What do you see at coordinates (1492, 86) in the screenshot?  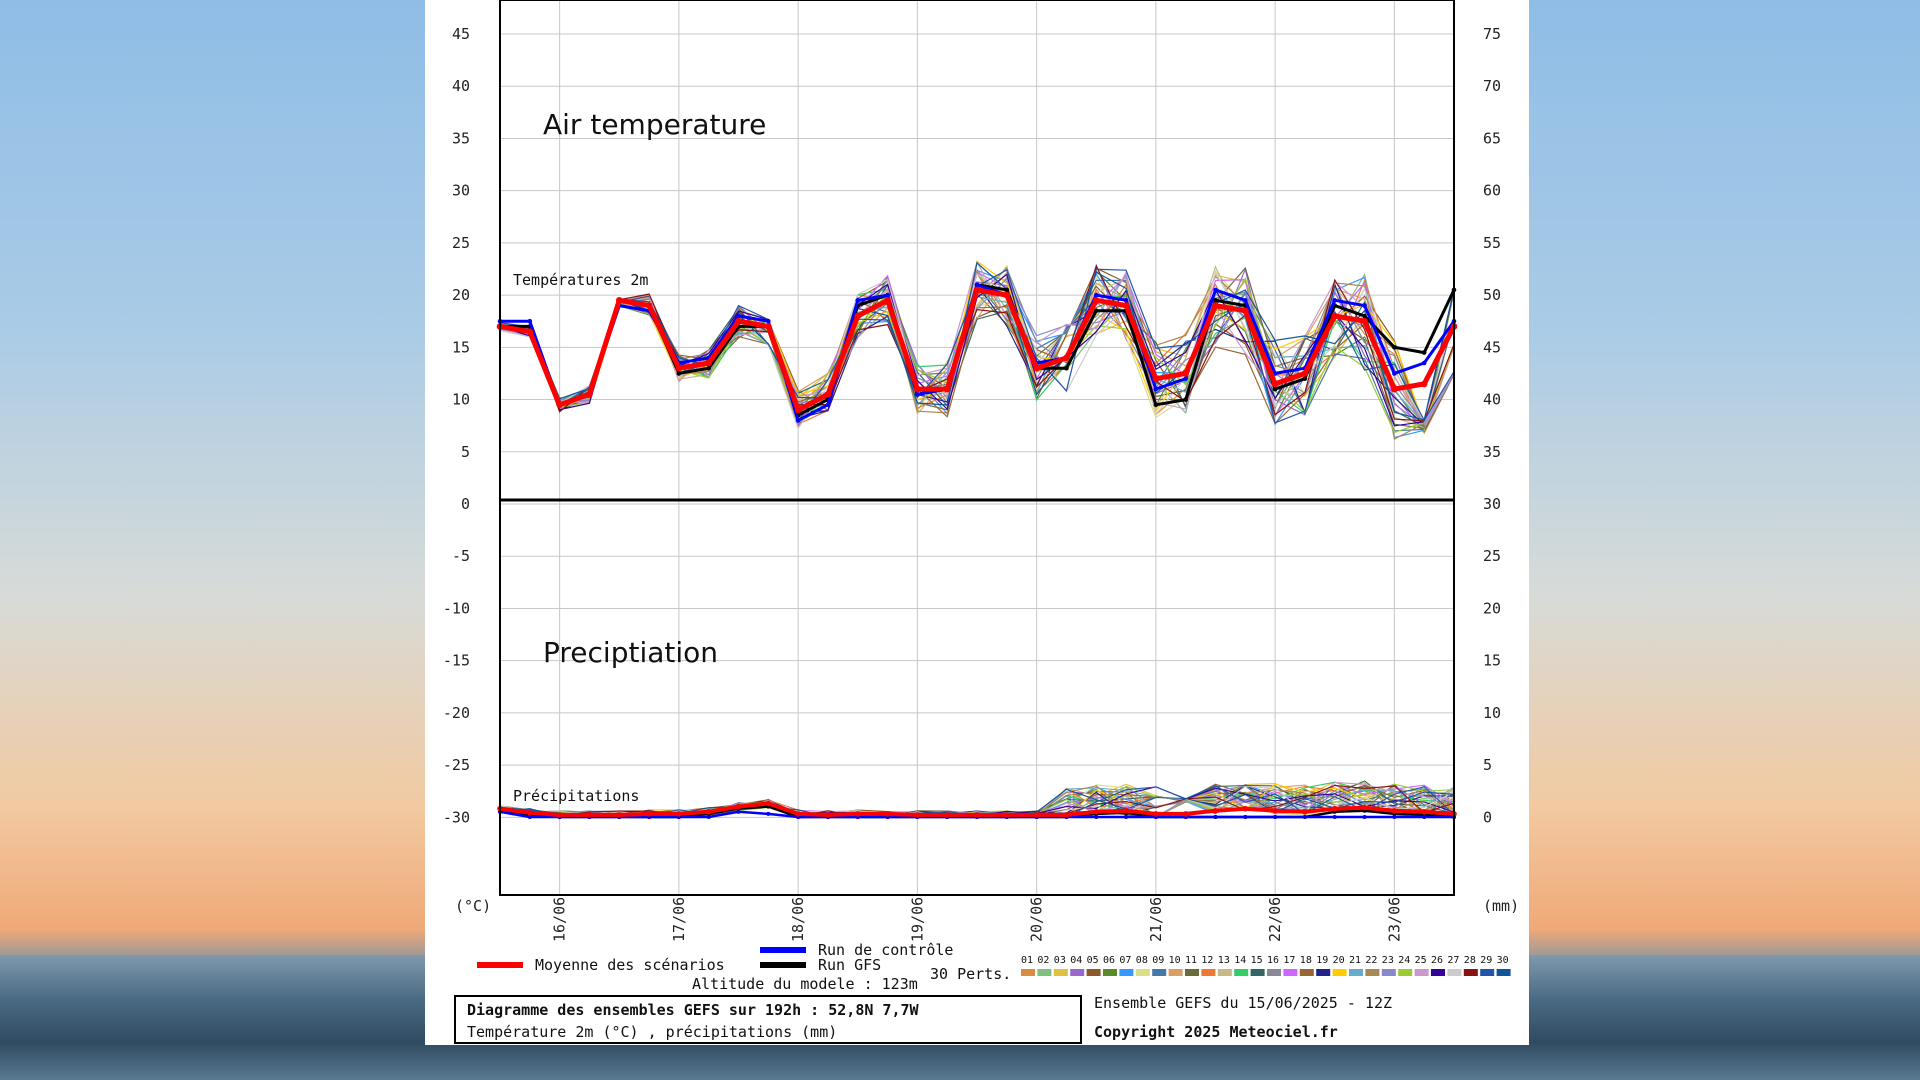 I see `y-right-tick-label: 70` at bounding box center [1492, 86].